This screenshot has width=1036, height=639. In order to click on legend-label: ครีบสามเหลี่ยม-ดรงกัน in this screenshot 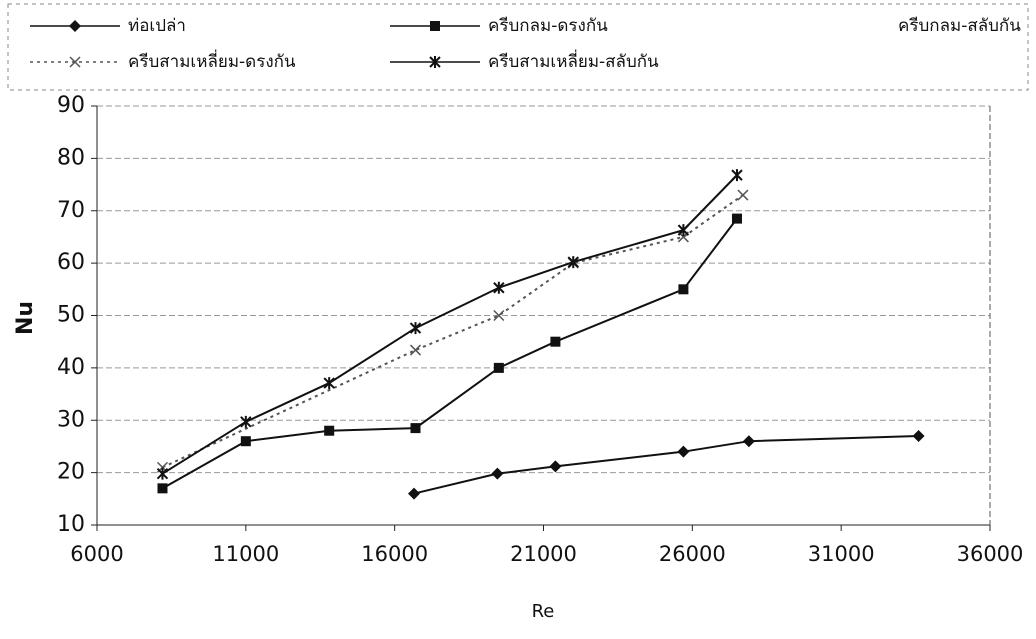, I will do `click(212, 60)`.